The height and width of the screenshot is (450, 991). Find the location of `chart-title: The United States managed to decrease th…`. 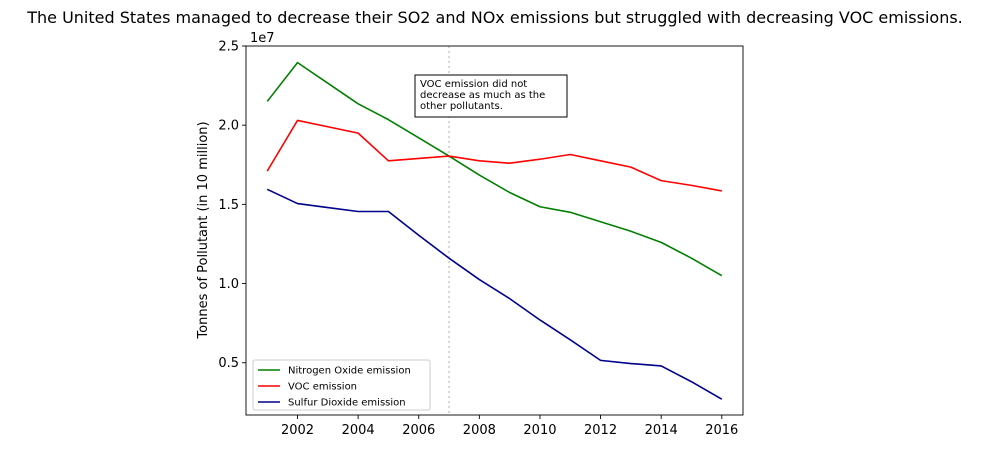

chart-title: The United States managed to decrease th… is located at coordinates (494, 17).